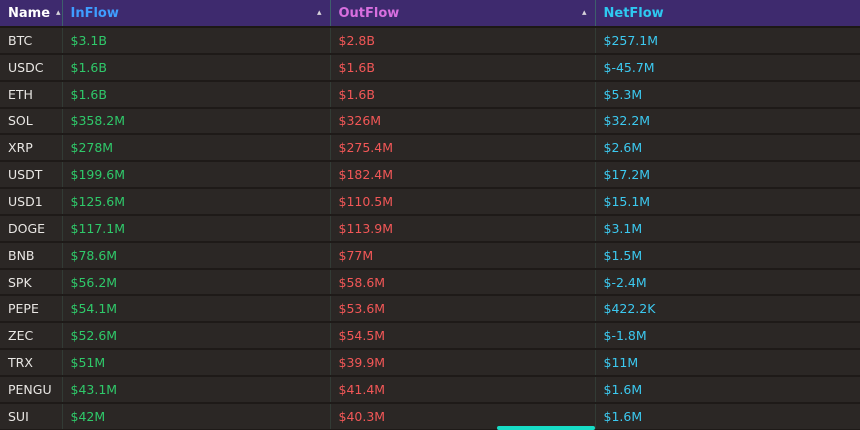  Describe the element at coordinates (546, 428) in the screenshot. I see `horizontal-scrollbar-thumb` at that location.